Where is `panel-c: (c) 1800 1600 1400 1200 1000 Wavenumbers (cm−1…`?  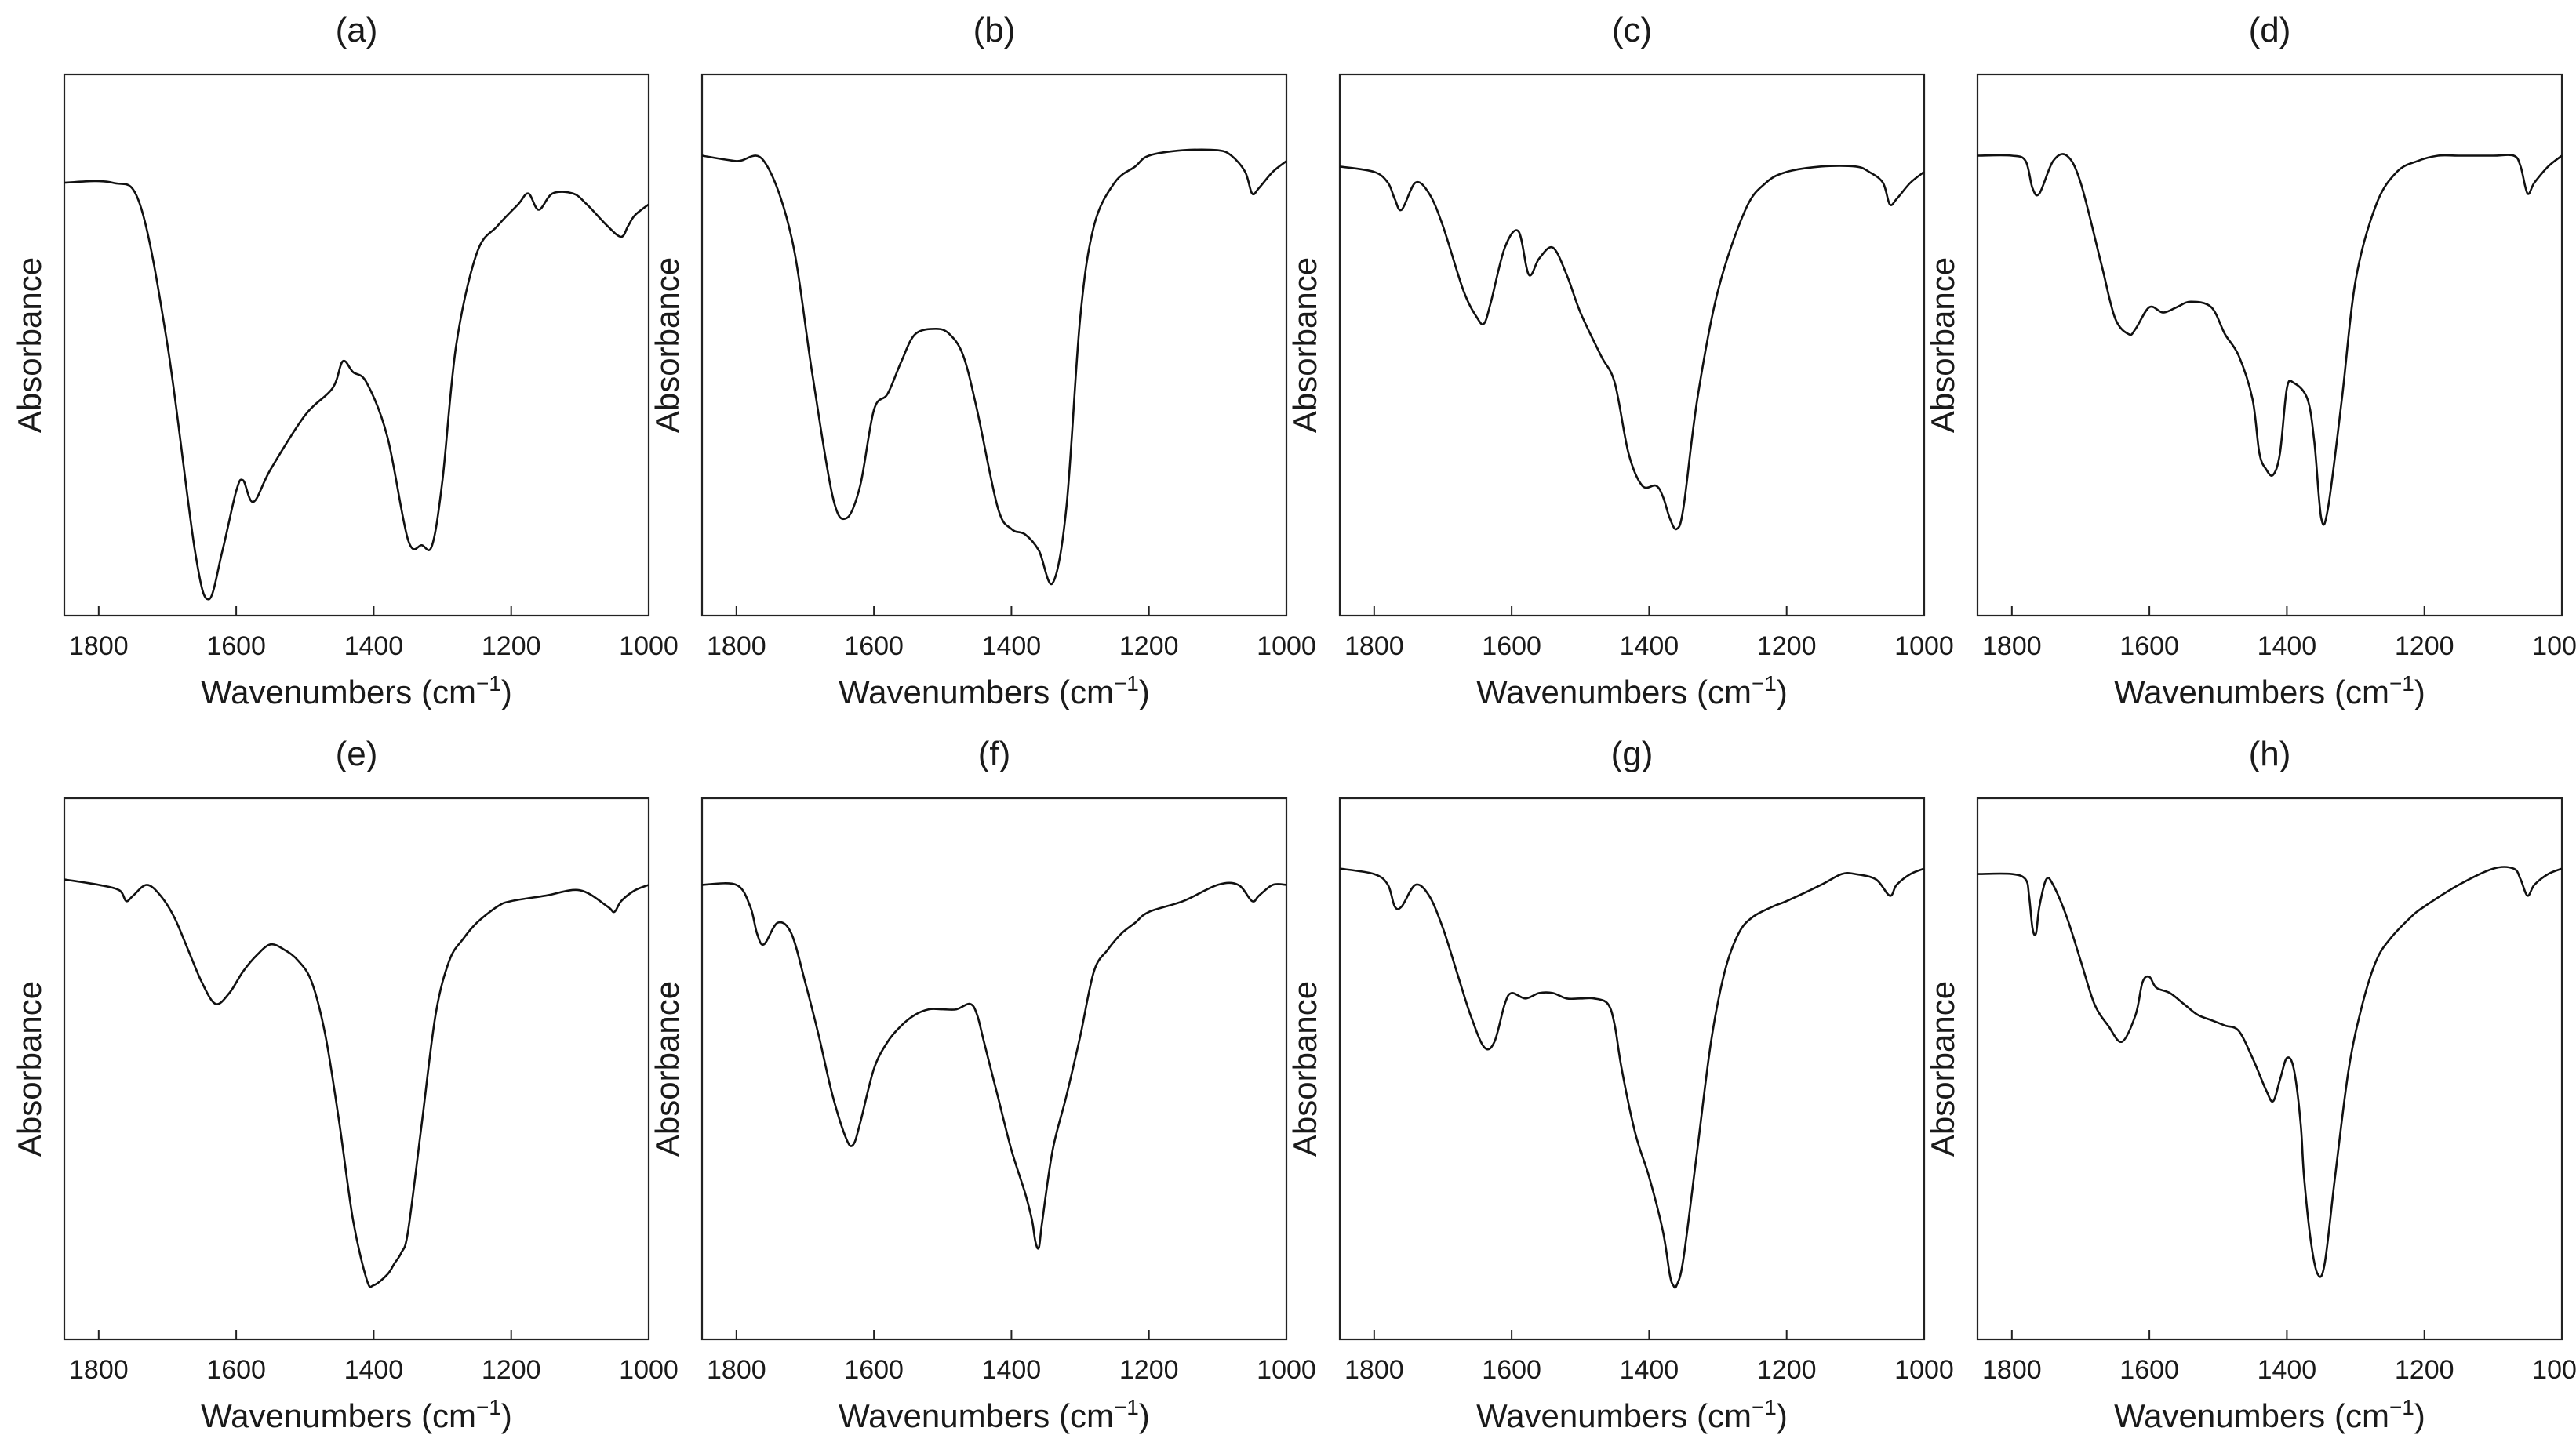 panel-c: (c) 1800 1600 1400 1200 1000 Wavenumbers (cm−1… is located at coordinates (1620, 360).